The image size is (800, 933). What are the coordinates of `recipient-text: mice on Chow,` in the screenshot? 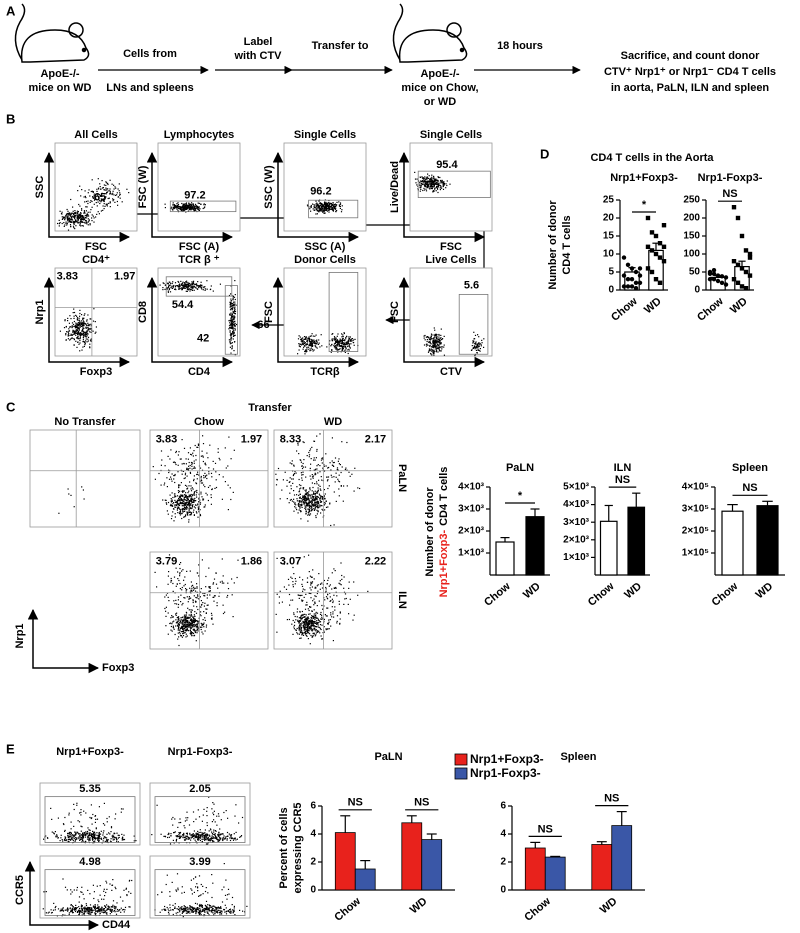 It's located at (439, 88).